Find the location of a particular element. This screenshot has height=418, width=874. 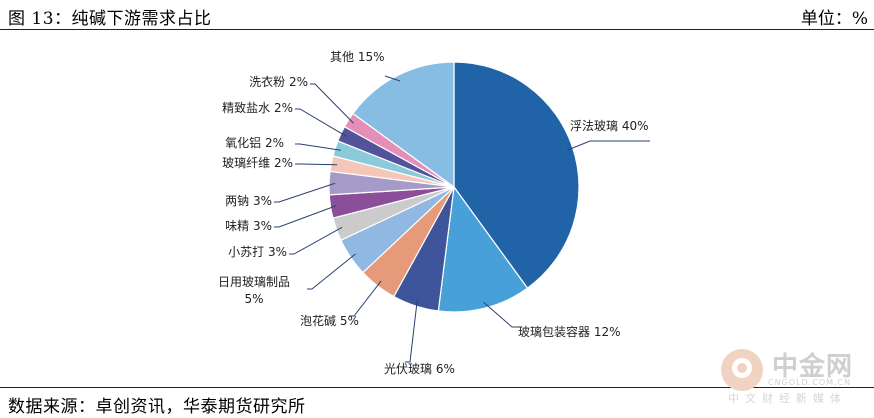

source-note: 数据来源：卓创资讯，华泰期货研究所 is located at coordinates (157, 407).